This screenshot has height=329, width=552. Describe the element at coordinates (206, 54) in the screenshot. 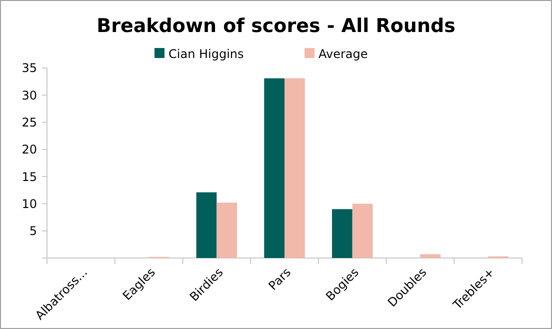

I see `legend-label: Cian Higgins` at that location.